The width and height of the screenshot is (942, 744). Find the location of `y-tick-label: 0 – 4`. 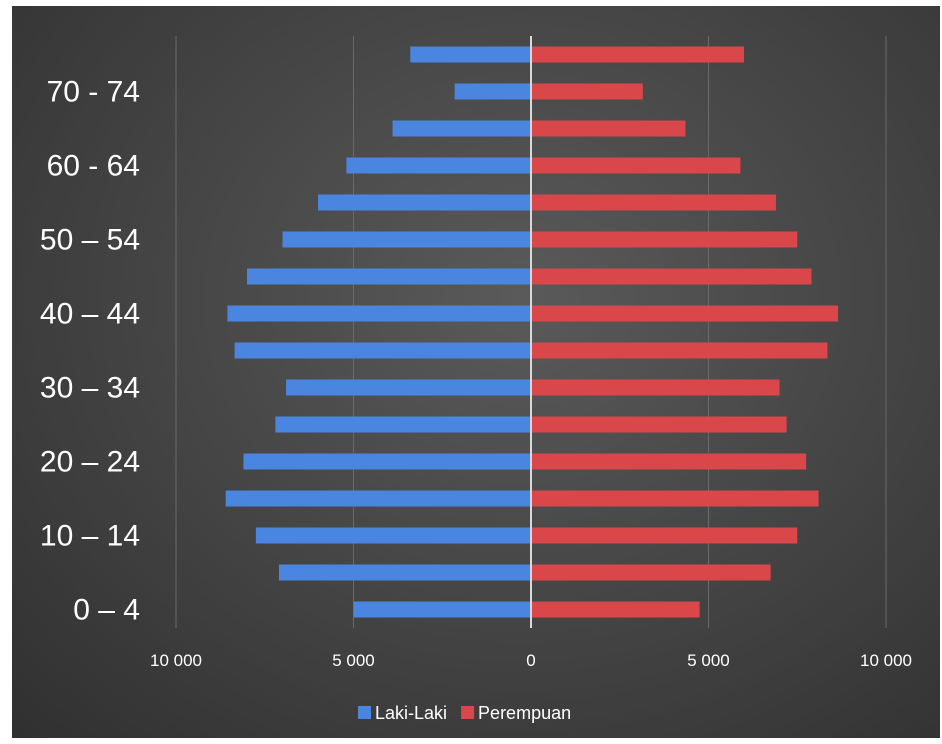

y-tick-label: 0 – 4 is located at coordinates (106, 610).